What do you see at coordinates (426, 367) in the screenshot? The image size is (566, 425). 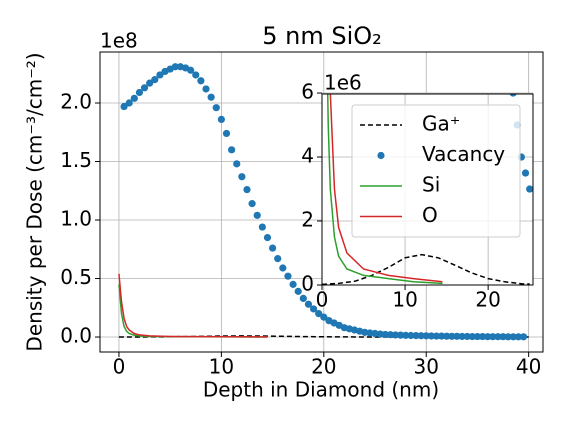 I see `x-tick-label: 30` at bounding box center [426, 367].